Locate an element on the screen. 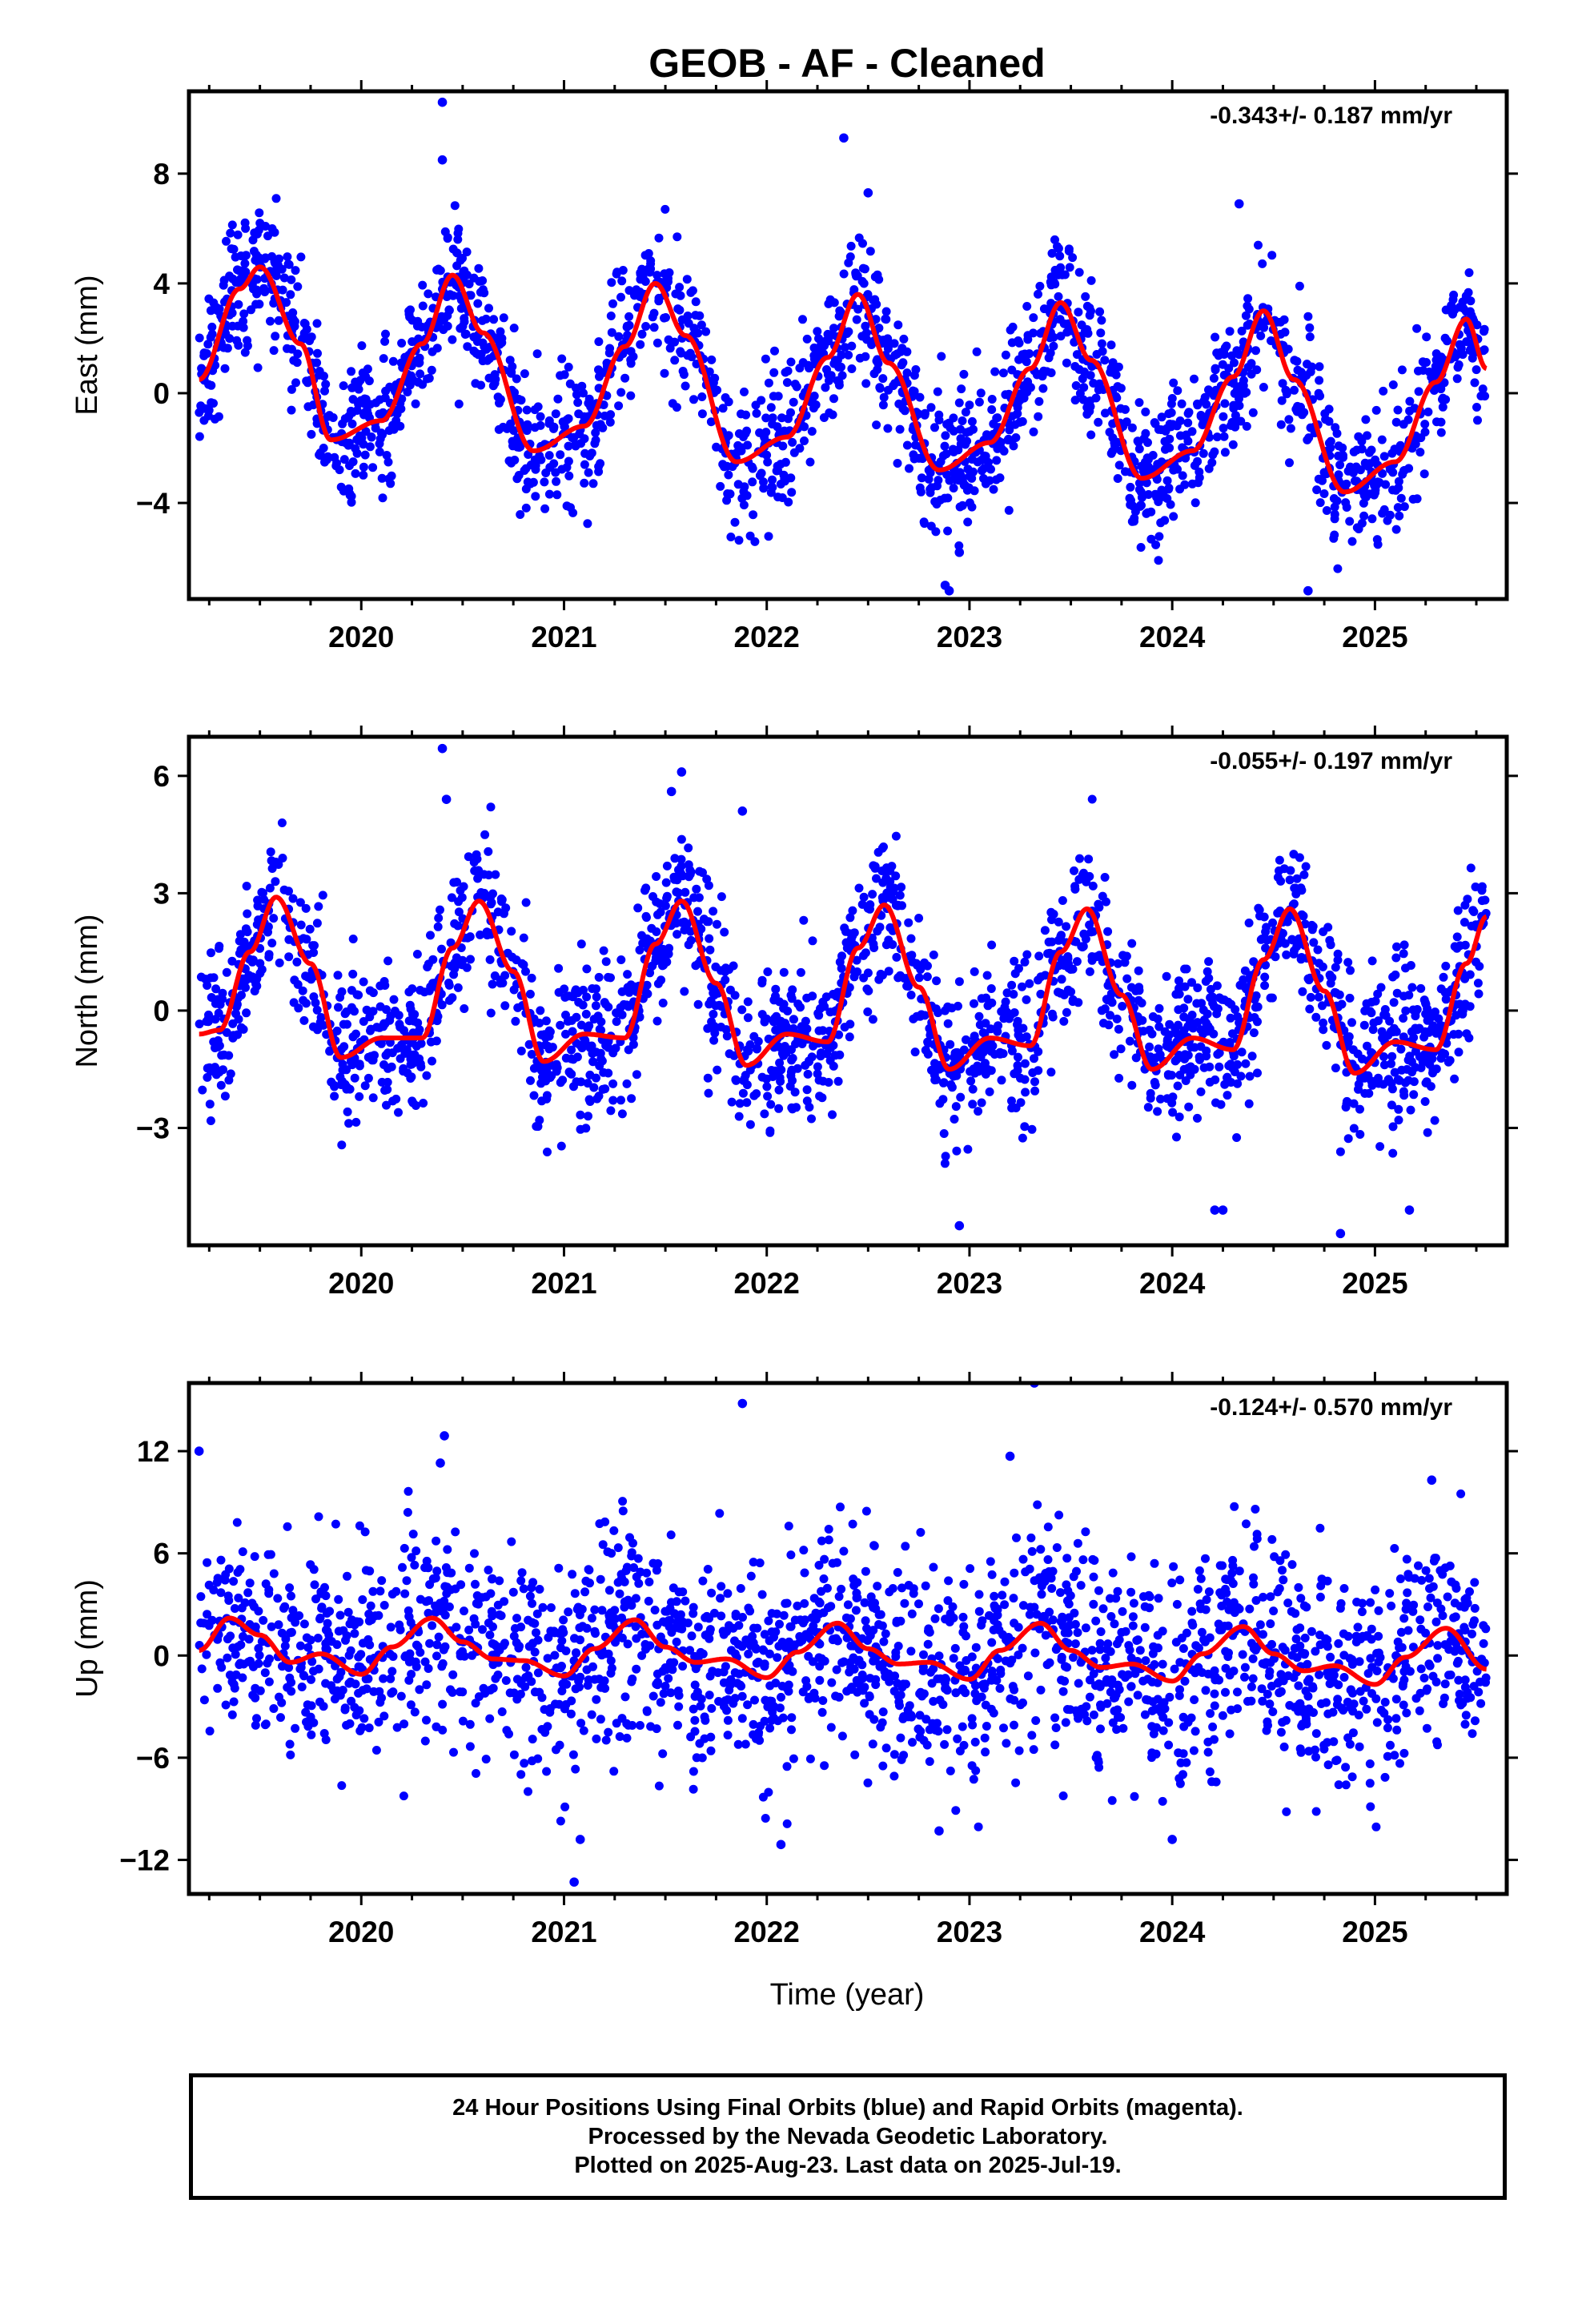 The image size is (1582, 2324). y-tick-label: 8 is located at coordinates (161, 174).